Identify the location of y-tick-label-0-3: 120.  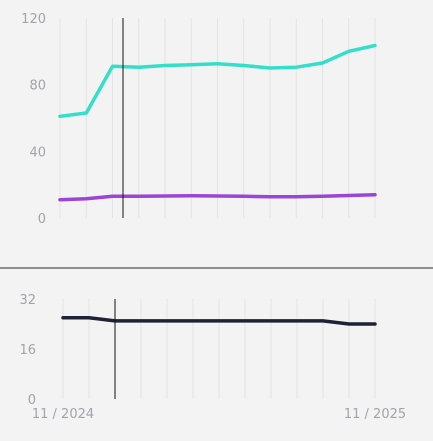
(33, 19).